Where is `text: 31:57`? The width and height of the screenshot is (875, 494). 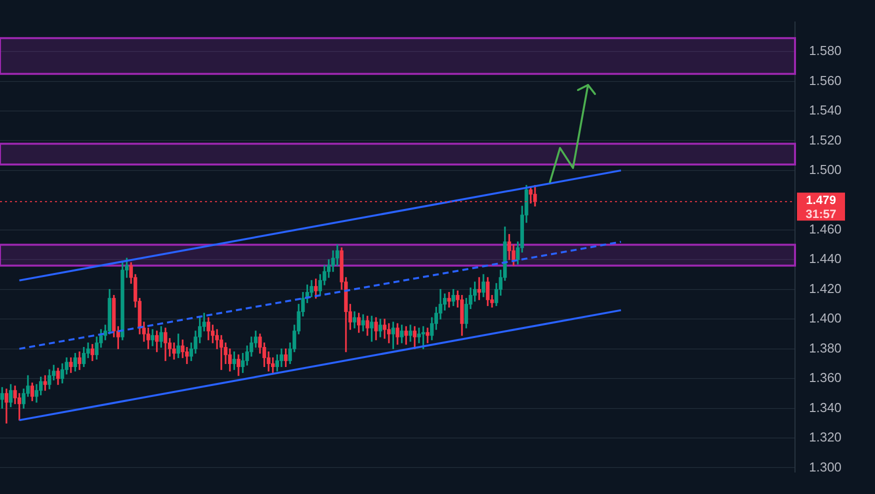
text: 31:57 is located at coordinates (821, 213).